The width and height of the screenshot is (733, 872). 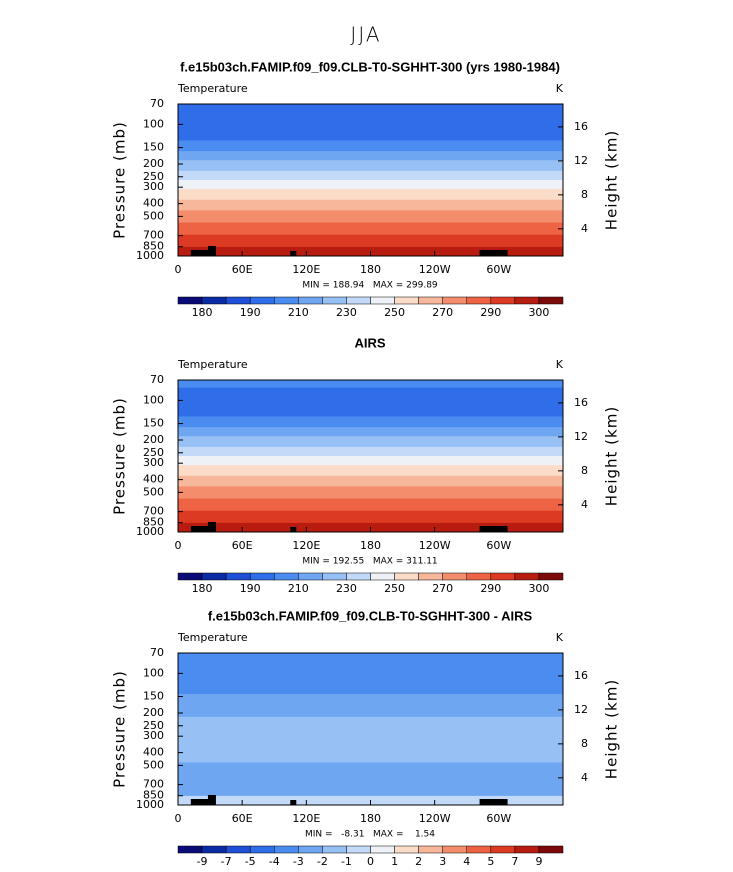 What do you see at coordinates (120, 180) in the screenshot?
I see `y-axis-label: Pressure (mb)` at bounding box center [120, 180].